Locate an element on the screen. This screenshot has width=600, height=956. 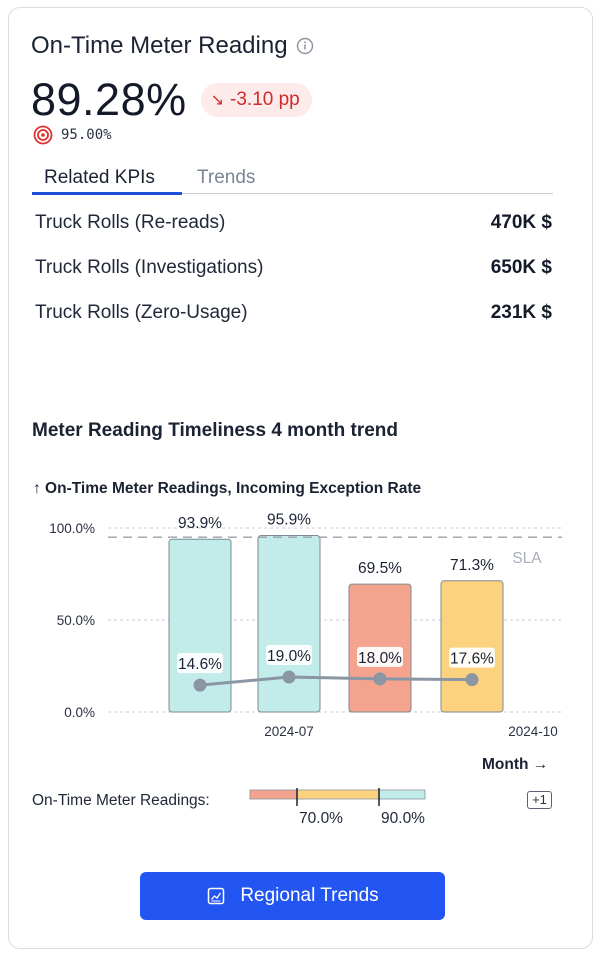
kpi-amount: 650K $ is located at coordinates (521, 267).